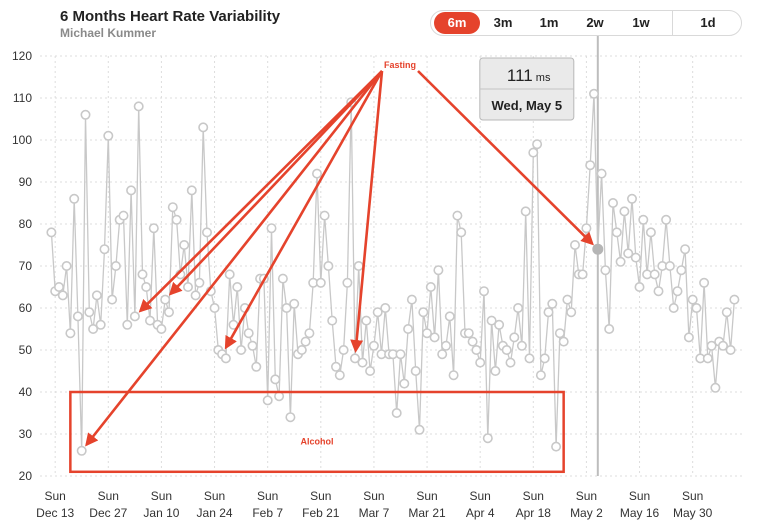  What do you see at coordinates (26, 434) in the screenshot?
I see `y-tick-label: 30` at bounding box center [26, 434].